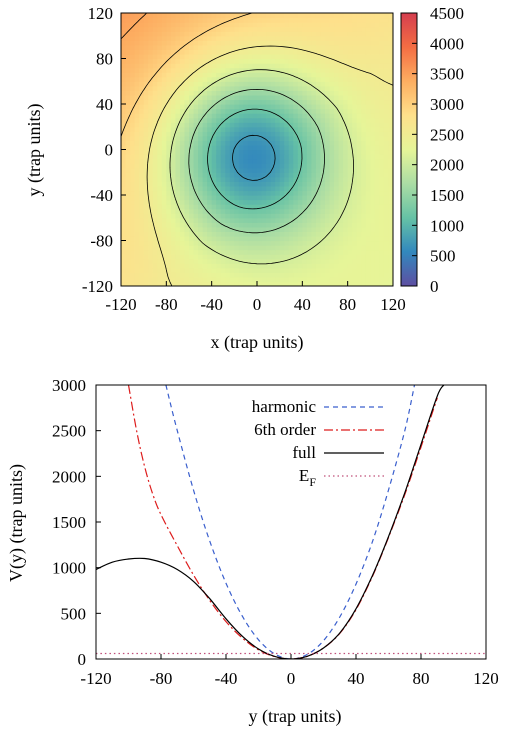 The image size is (508, 731). I want to click on legend: harmonic 6th order full EF, so click(318, 443).